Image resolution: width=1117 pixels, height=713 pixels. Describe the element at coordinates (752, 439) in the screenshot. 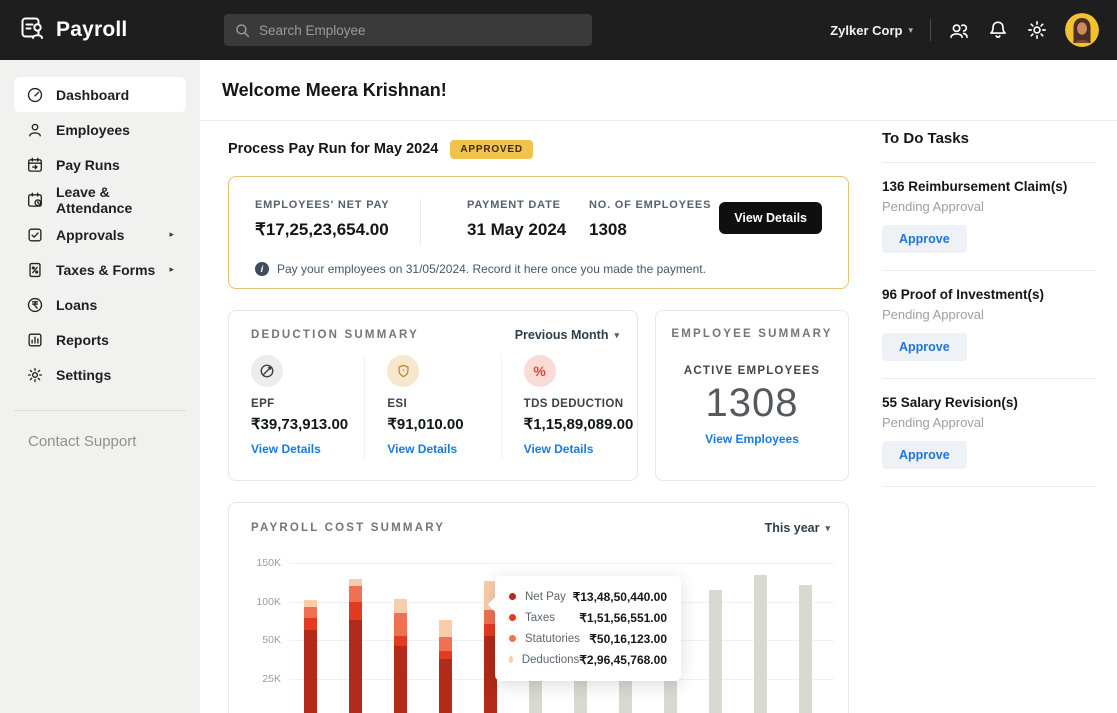

I see `view-employees-link: View Employees` at that location.